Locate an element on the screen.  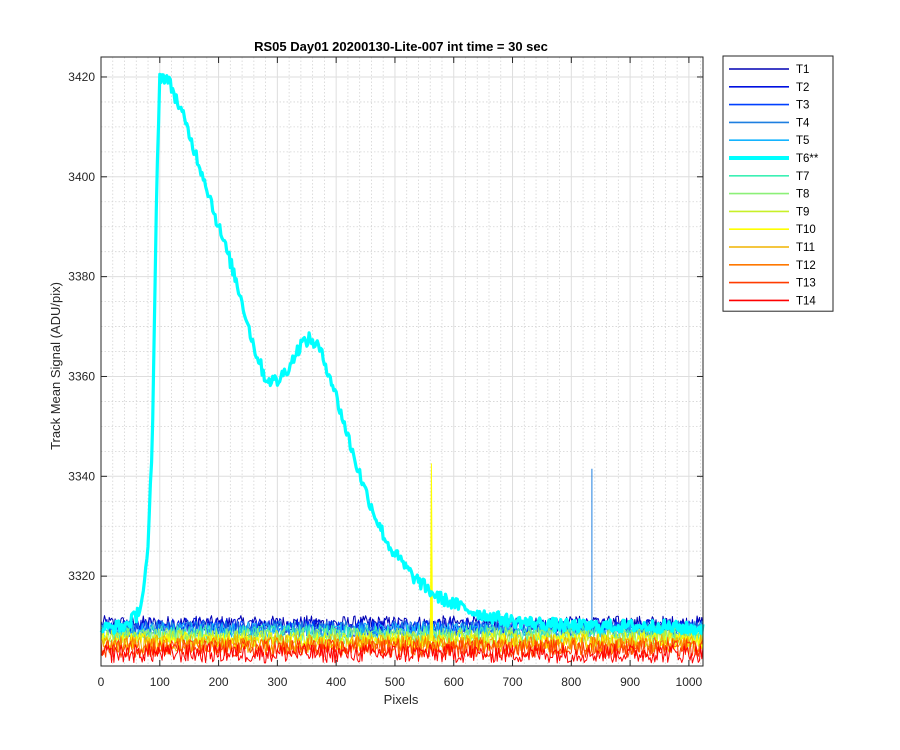
y-tick-label: 3340 is located at coordinates (81, 476).